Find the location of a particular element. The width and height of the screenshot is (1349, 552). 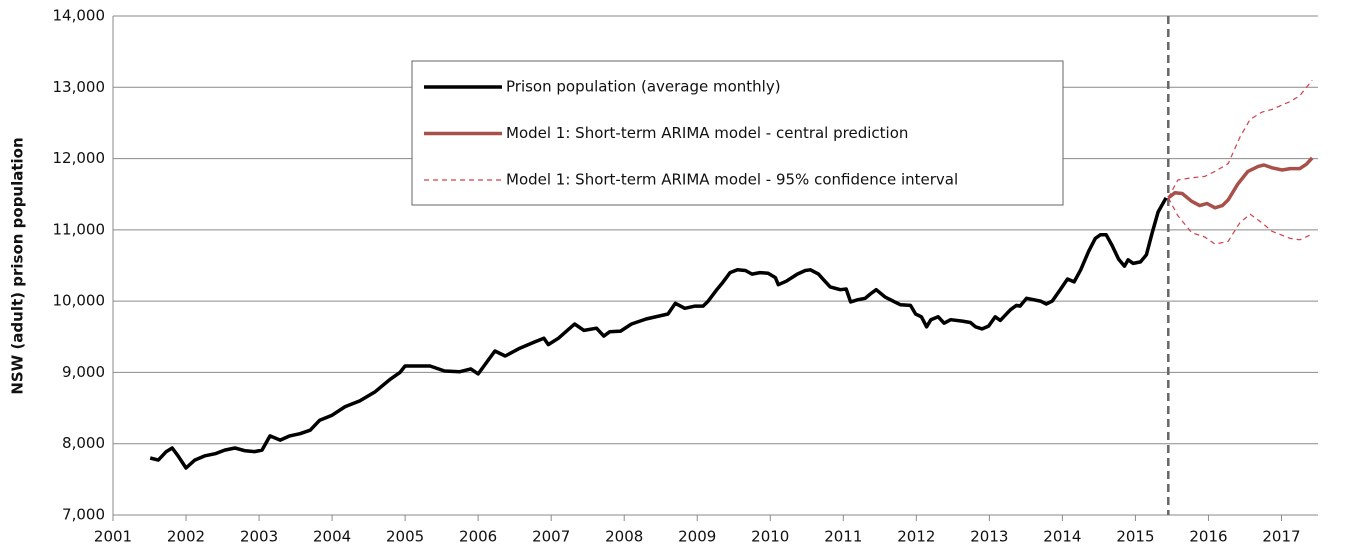

x-tick-label: 2014 is located at coordinates (1062, 537).